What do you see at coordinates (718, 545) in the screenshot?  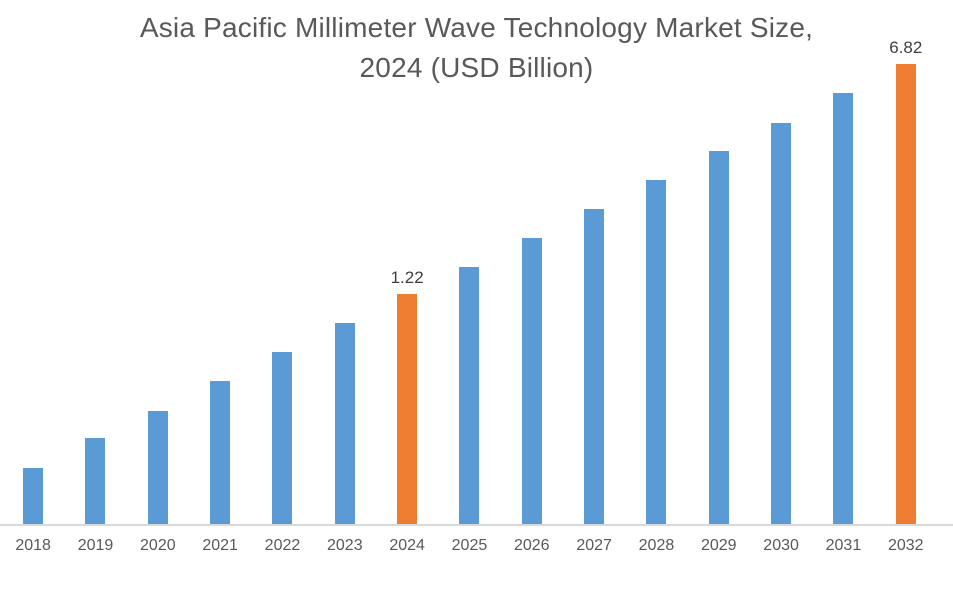 I see `x-tick-2029: 2029` at bounding box center [718, 545].